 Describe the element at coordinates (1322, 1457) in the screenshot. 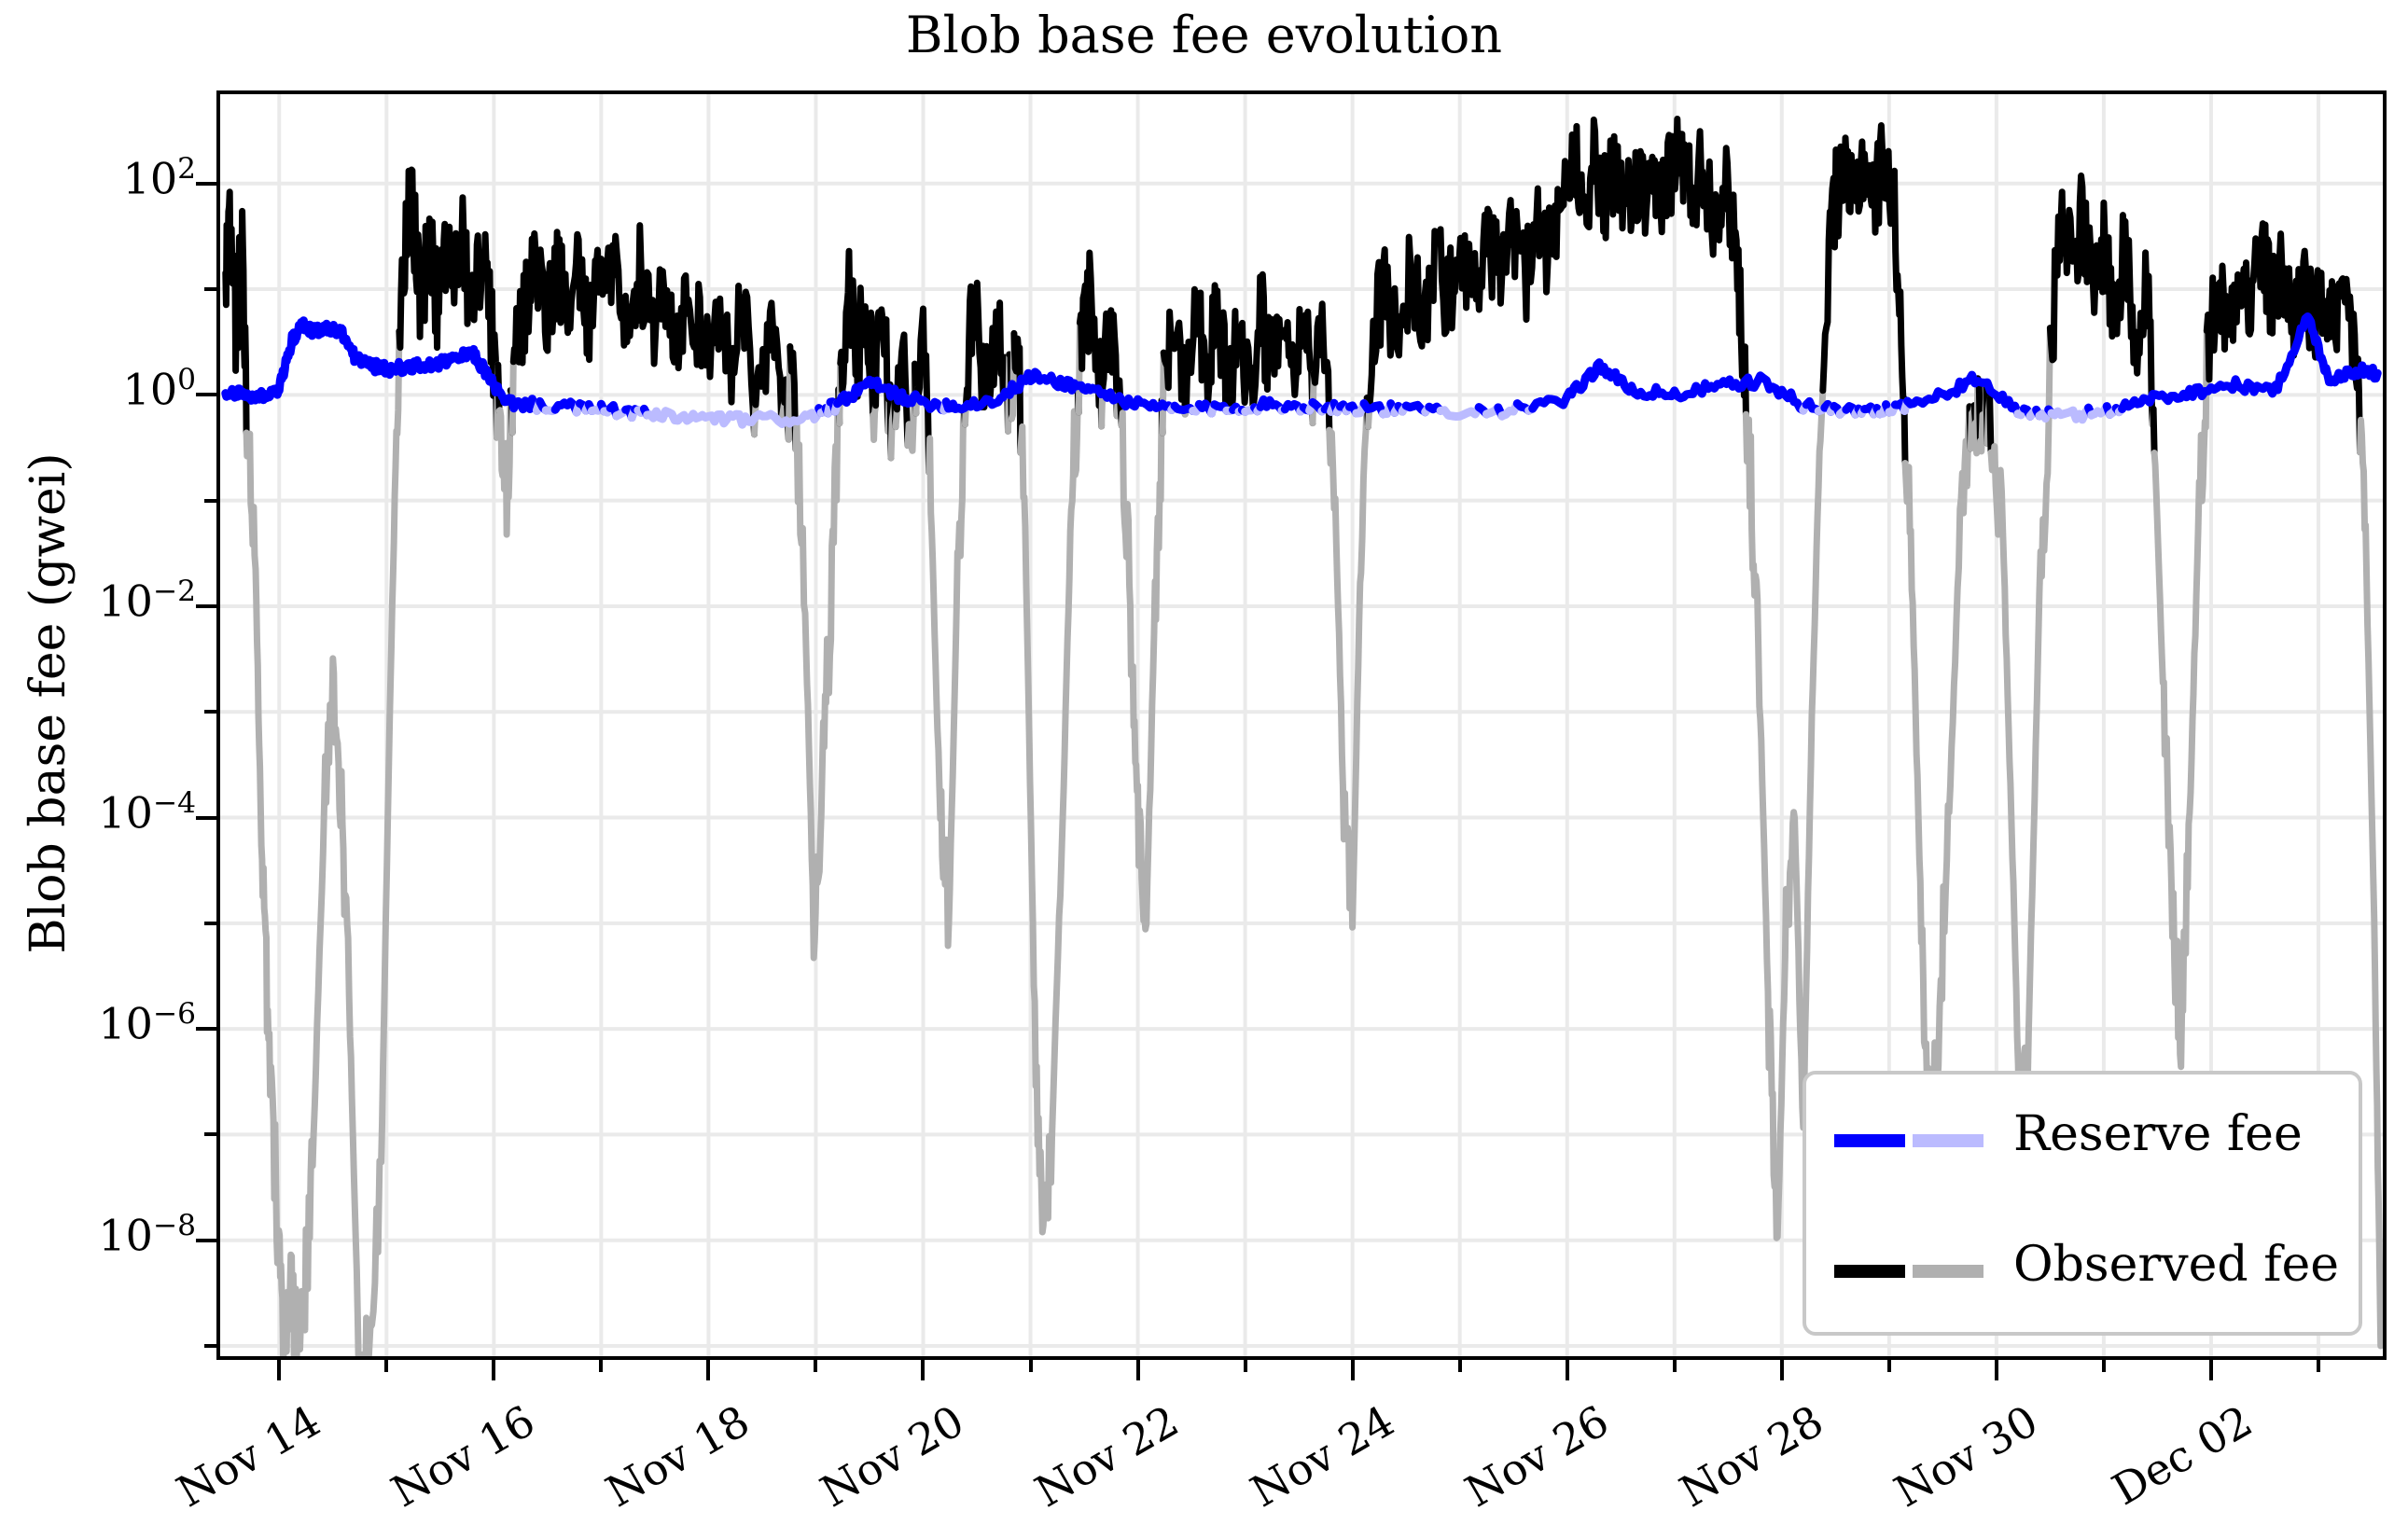

I see `x-tick-label: Nov 24` at that location.